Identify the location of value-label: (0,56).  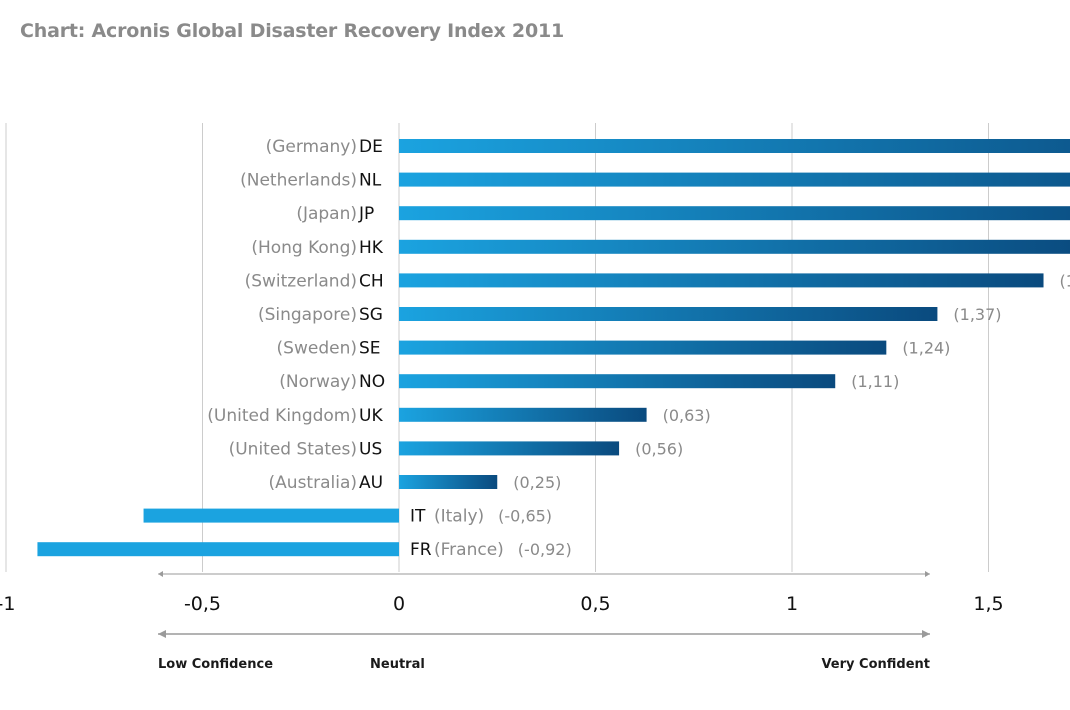
(659, 448).